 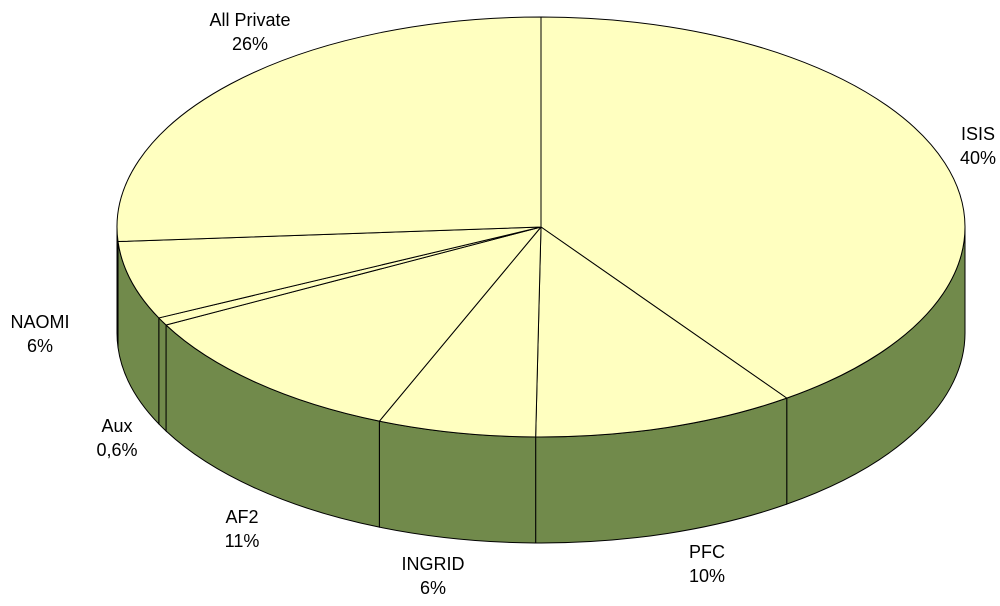 What do you see at coordinates (433, 588) in the screenshot?
I see `slice-value-ingrid: 6%` at bounding box center [433, 588].